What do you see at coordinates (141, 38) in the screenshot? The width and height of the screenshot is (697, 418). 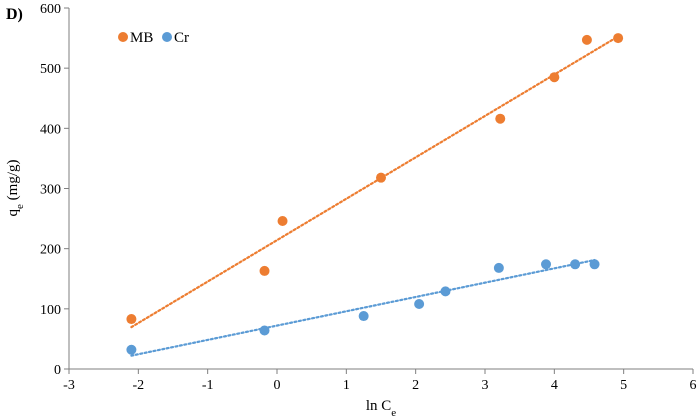 I see `legend-label-mb: MB` at bounding box center [141, 38].